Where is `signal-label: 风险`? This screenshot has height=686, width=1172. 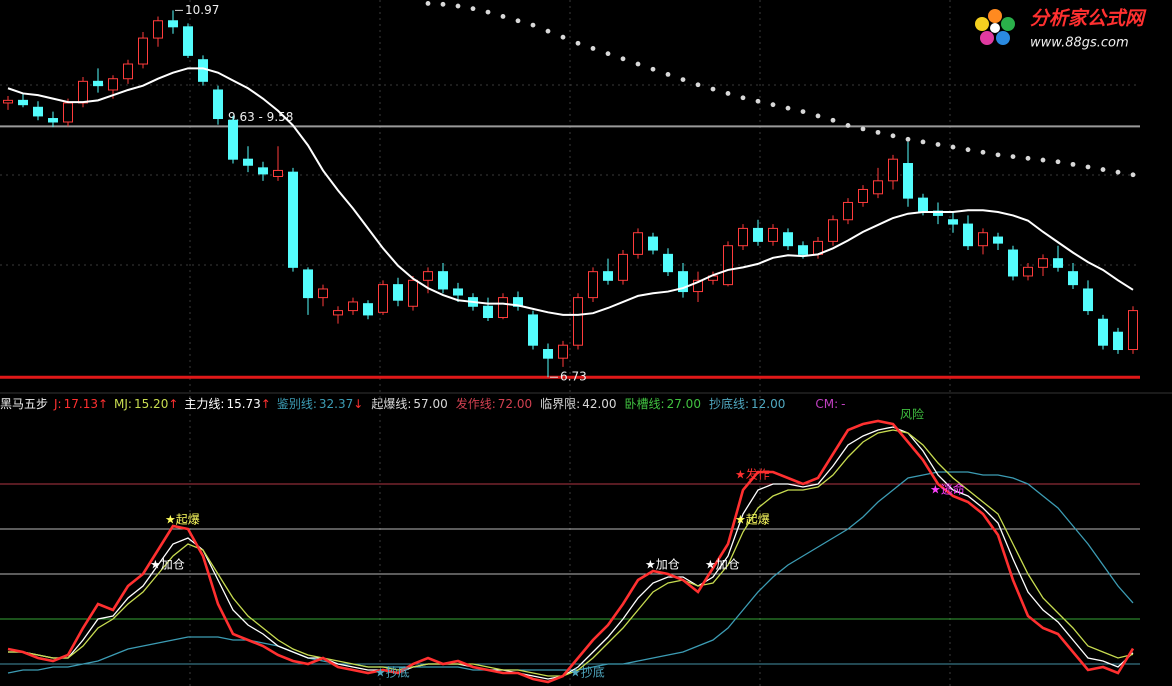 signal-label: 风险 is located at coordinates (912, 414).